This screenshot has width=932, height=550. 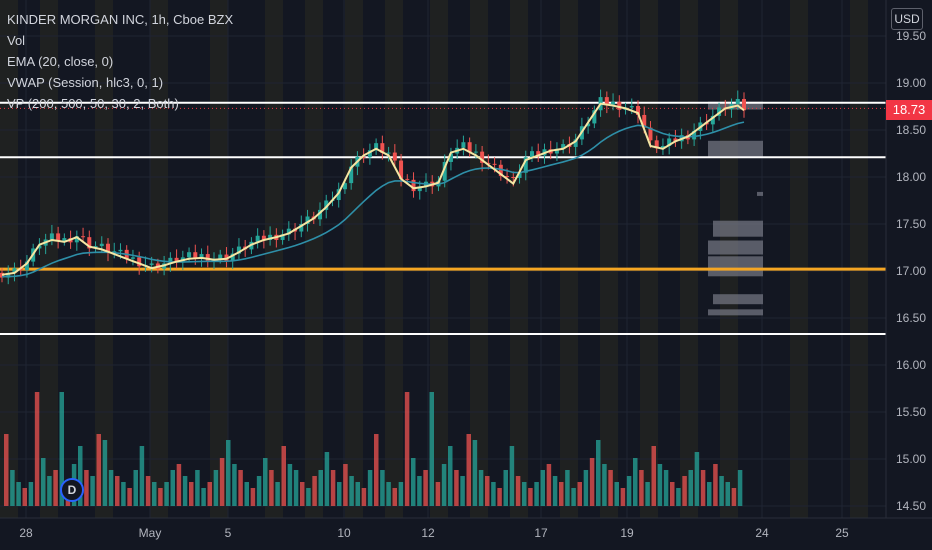 I want to click on y-tick-label: 16.00, so click(x=911, y=365).